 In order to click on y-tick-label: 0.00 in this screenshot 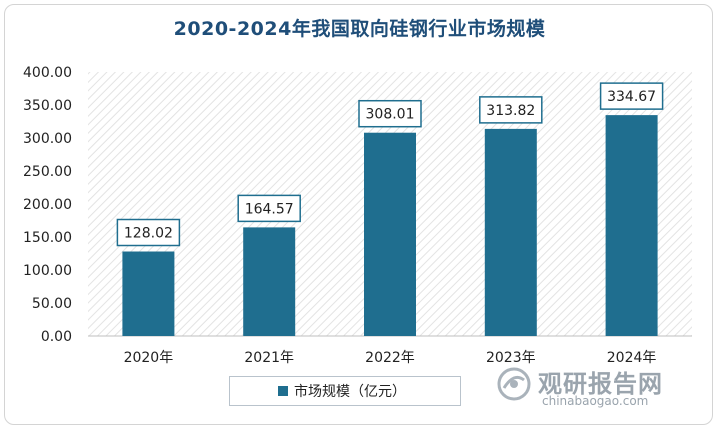, I will do `click(56, 337)`.